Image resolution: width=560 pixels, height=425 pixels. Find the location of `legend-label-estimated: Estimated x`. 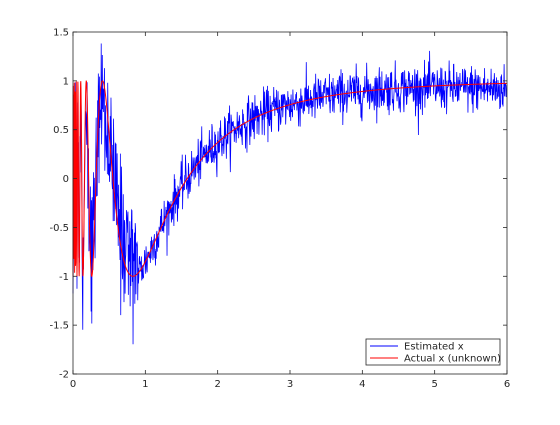

legend-label-estimated: Estimated x is located at coordinates (434, 347).